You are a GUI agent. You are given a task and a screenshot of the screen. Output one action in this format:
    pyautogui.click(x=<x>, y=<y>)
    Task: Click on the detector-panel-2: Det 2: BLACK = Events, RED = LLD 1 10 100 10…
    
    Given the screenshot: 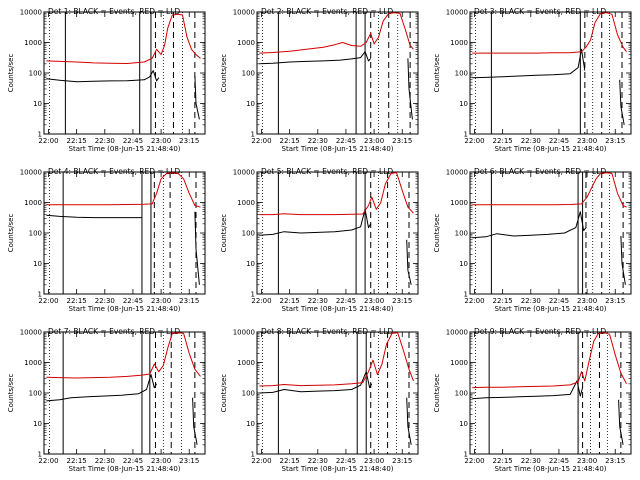 What is the action you would take?
    pyautogui.click(x=319, y=80)
    